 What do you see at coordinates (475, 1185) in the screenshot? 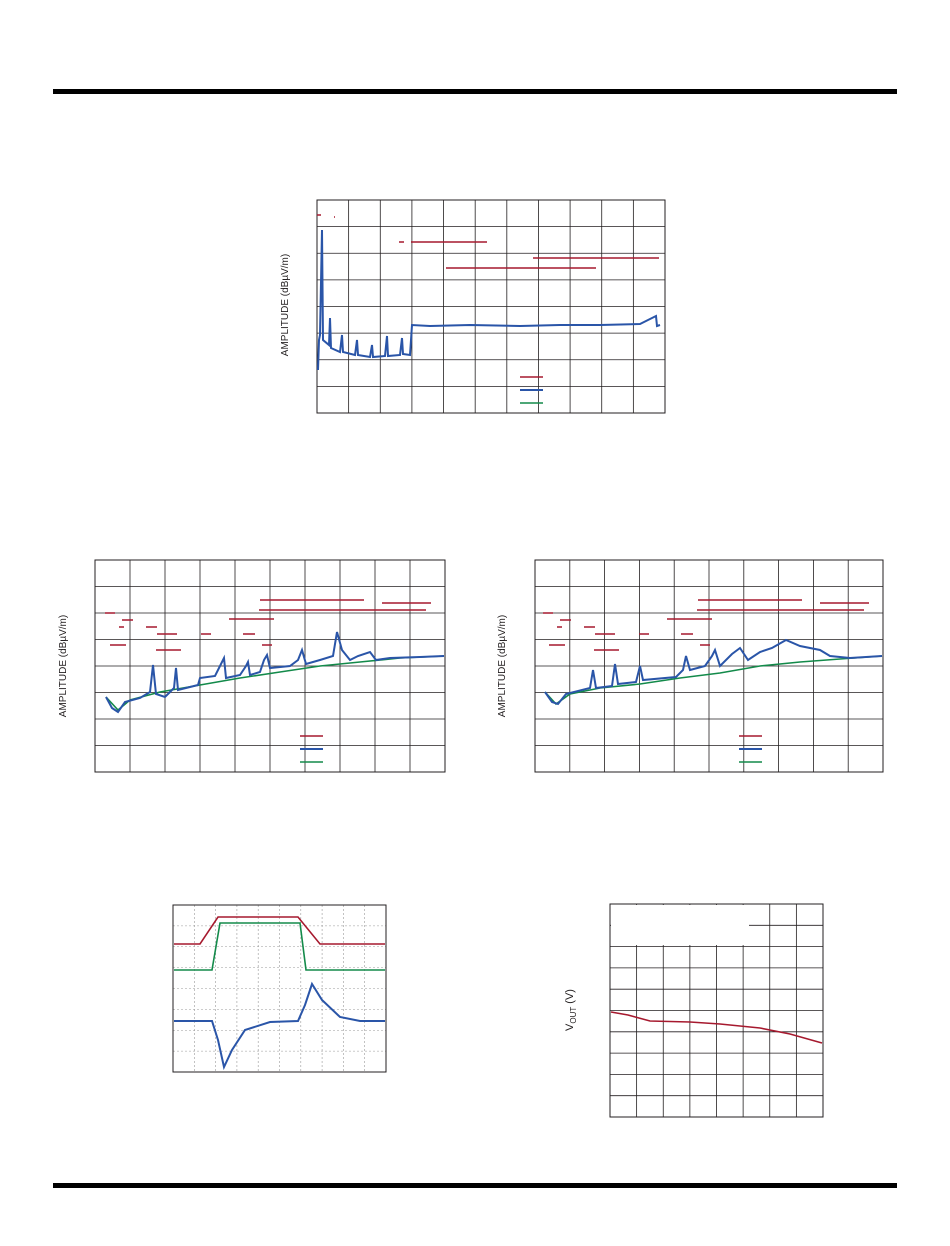
I see `bottom-rule` at bounding box center [475, 1185].